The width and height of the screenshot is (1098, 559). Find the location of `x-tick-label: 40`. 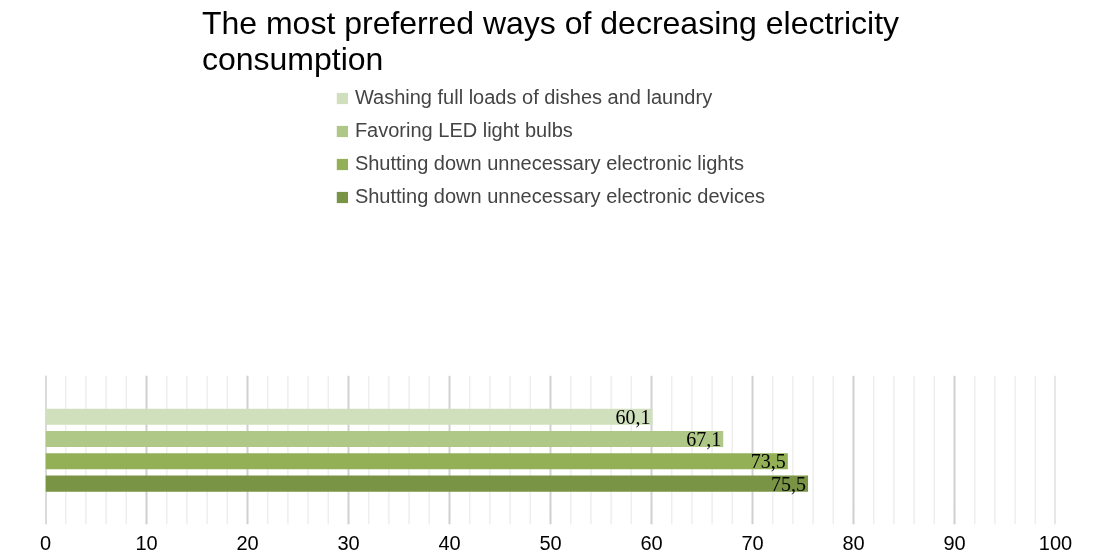

x-tick-label: 40 is located at coordinates (449, 542).